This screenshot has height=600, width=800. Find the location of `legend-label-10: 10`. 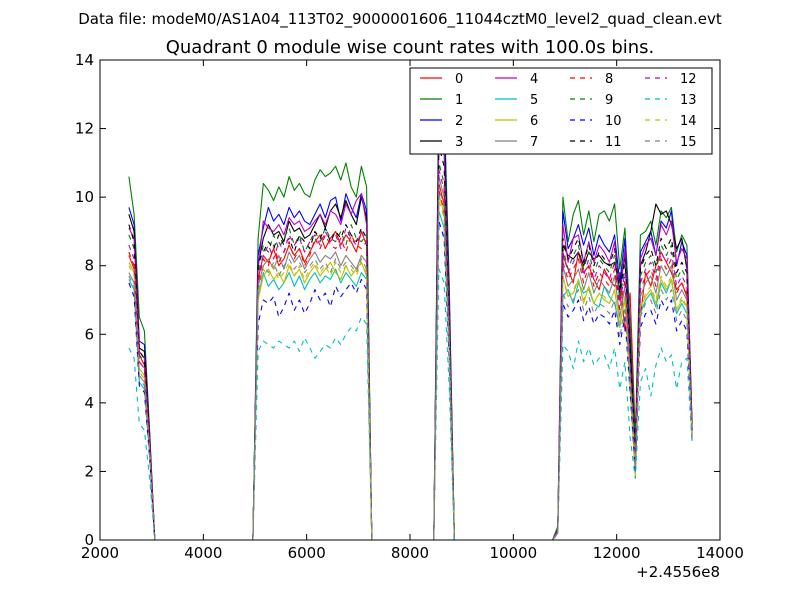

legend-label-10: 10 is located at coordinates (613, 121).